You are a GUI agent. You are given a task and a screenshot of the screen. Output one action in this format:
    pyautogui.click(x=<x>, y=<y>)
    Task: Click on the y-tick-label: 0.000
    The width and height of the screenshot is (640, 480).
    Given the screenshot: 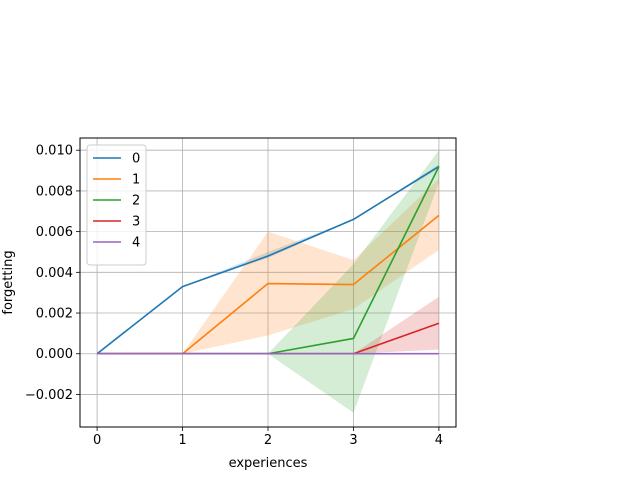 What is the action you would take?
    pyautogui.click(x=54, y=354)
    